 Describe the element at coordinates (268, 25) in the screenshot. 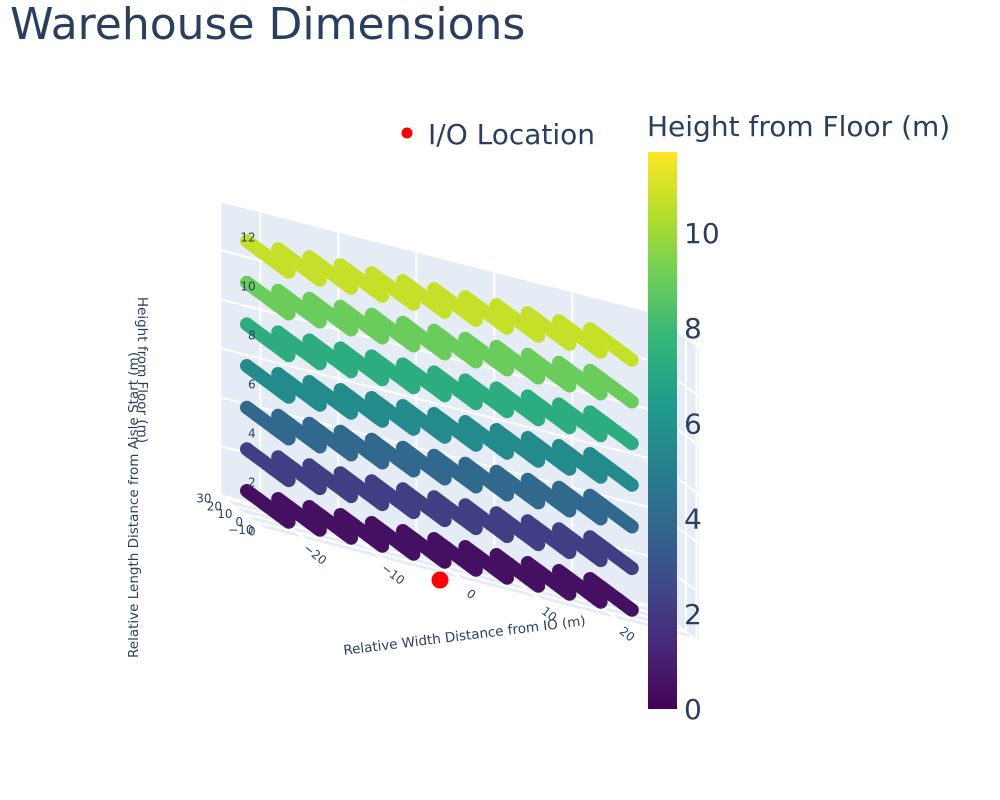

I see `chart-title: Warehouse Dimensions` at that location.